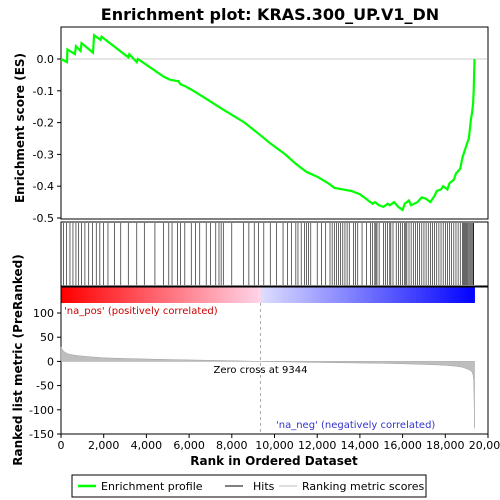  What do you see at coordinates (45, 386) in the screenshot?
I see `metric-y-tick-label: -50` at bounding box center [45, 386].